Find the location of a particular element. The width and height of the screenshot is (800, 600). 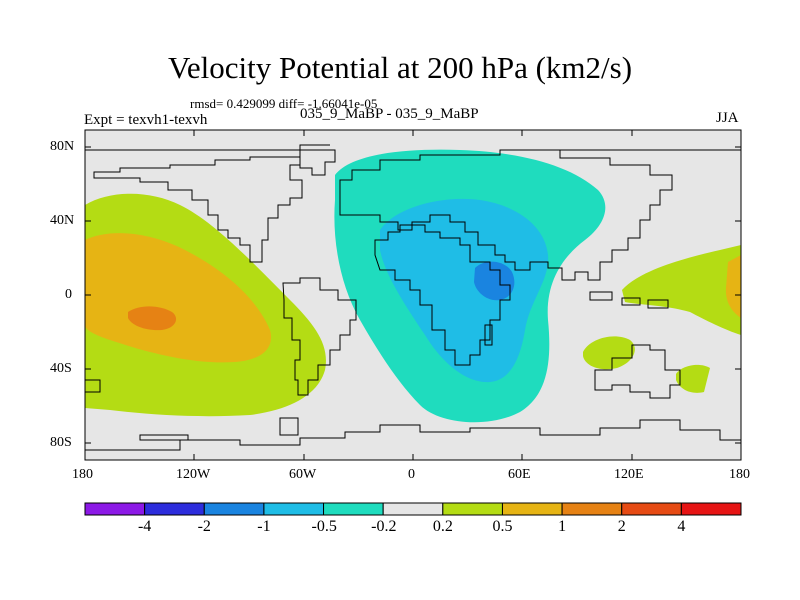

lat-label-80s: 80S is located at coordinates (61, 442).